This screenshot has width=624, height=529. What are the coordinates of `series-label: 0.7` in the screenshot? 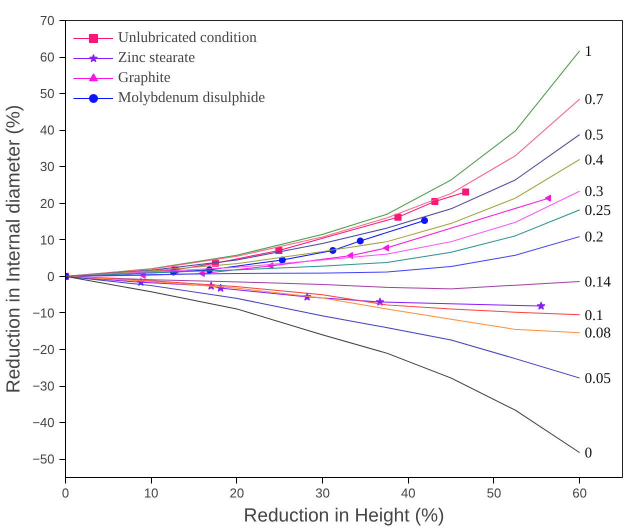 It's located at (594, 100).